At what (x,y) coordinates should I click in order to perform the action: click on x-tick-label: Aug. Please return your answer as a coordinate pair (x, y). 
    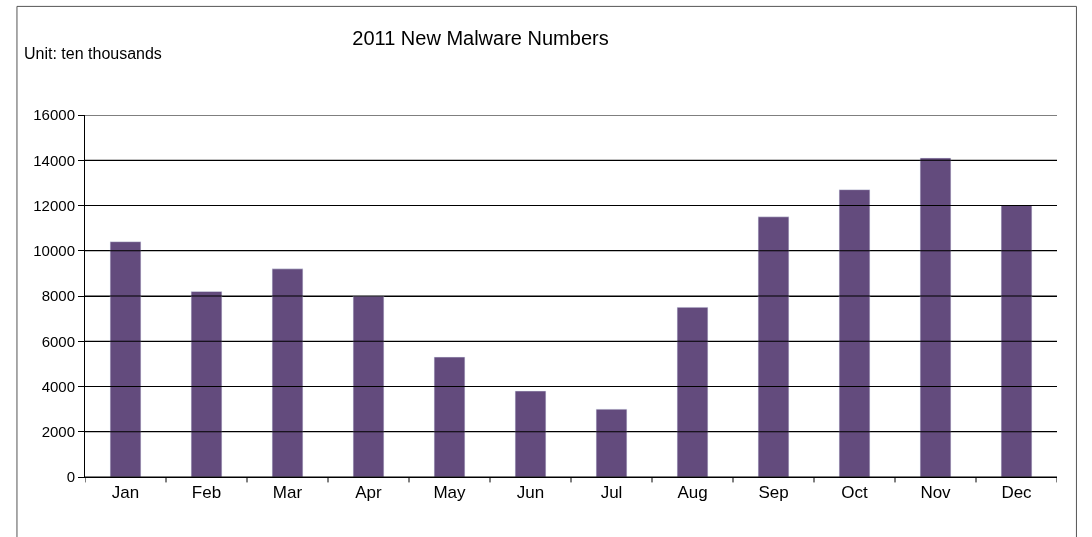
    Looking at the image, I should click on (692, 493).